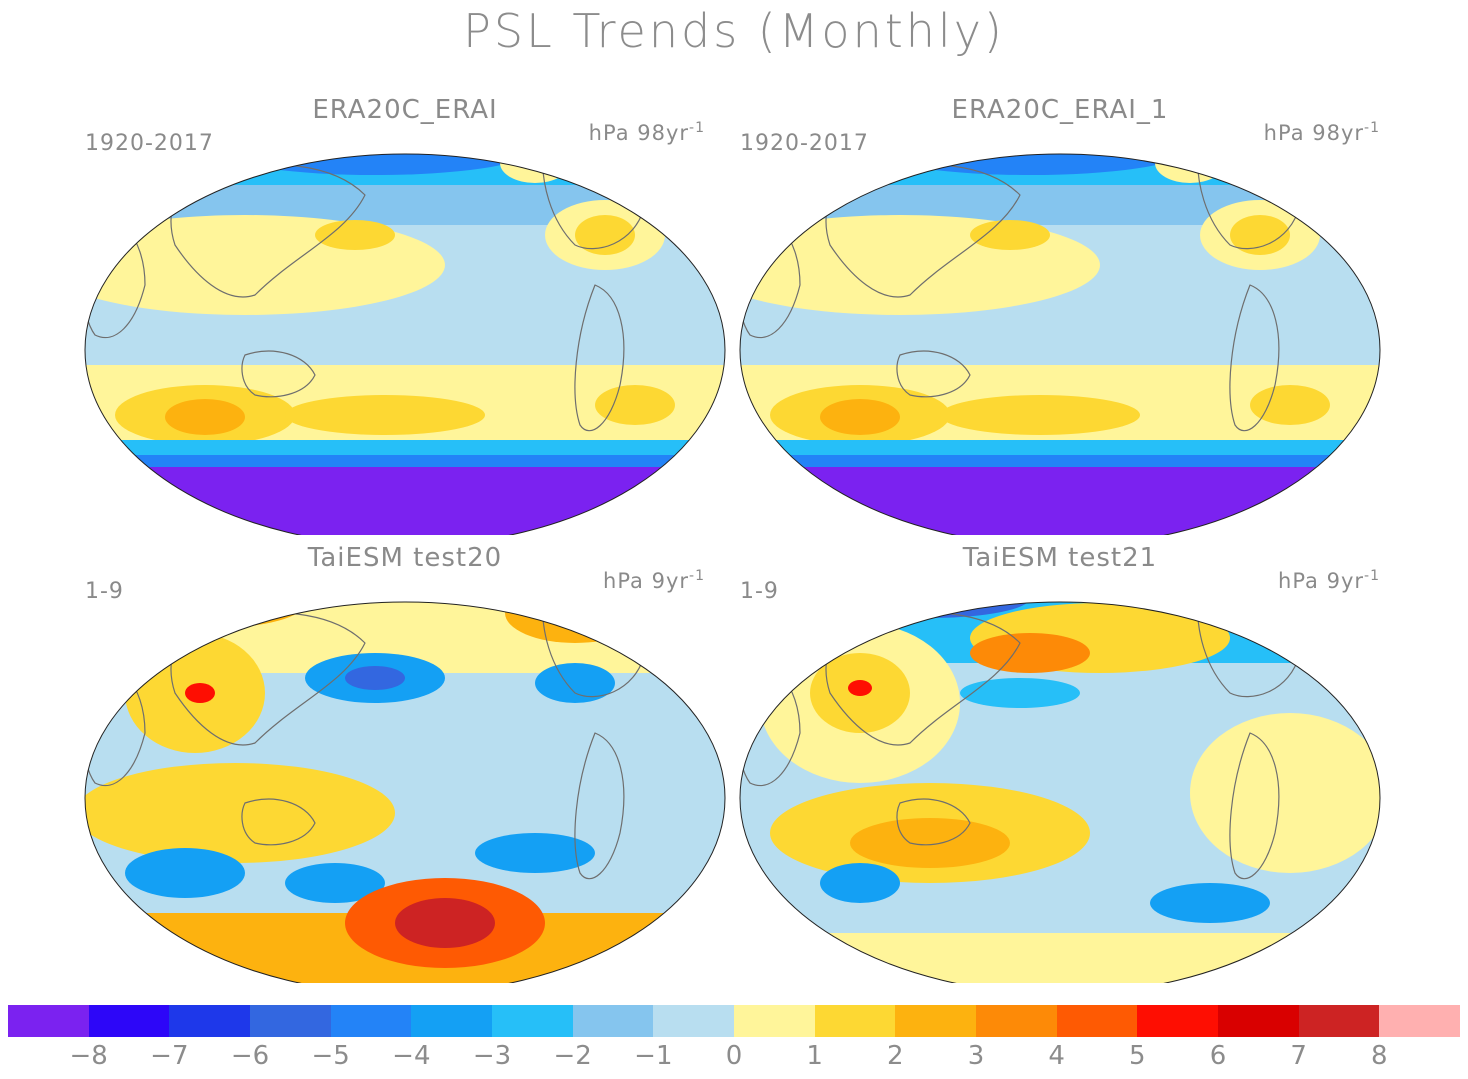 The height and width of the screenshot is (1079, 1468). I want to click on colorbar-tick-label: −5, so click(330, 1056).